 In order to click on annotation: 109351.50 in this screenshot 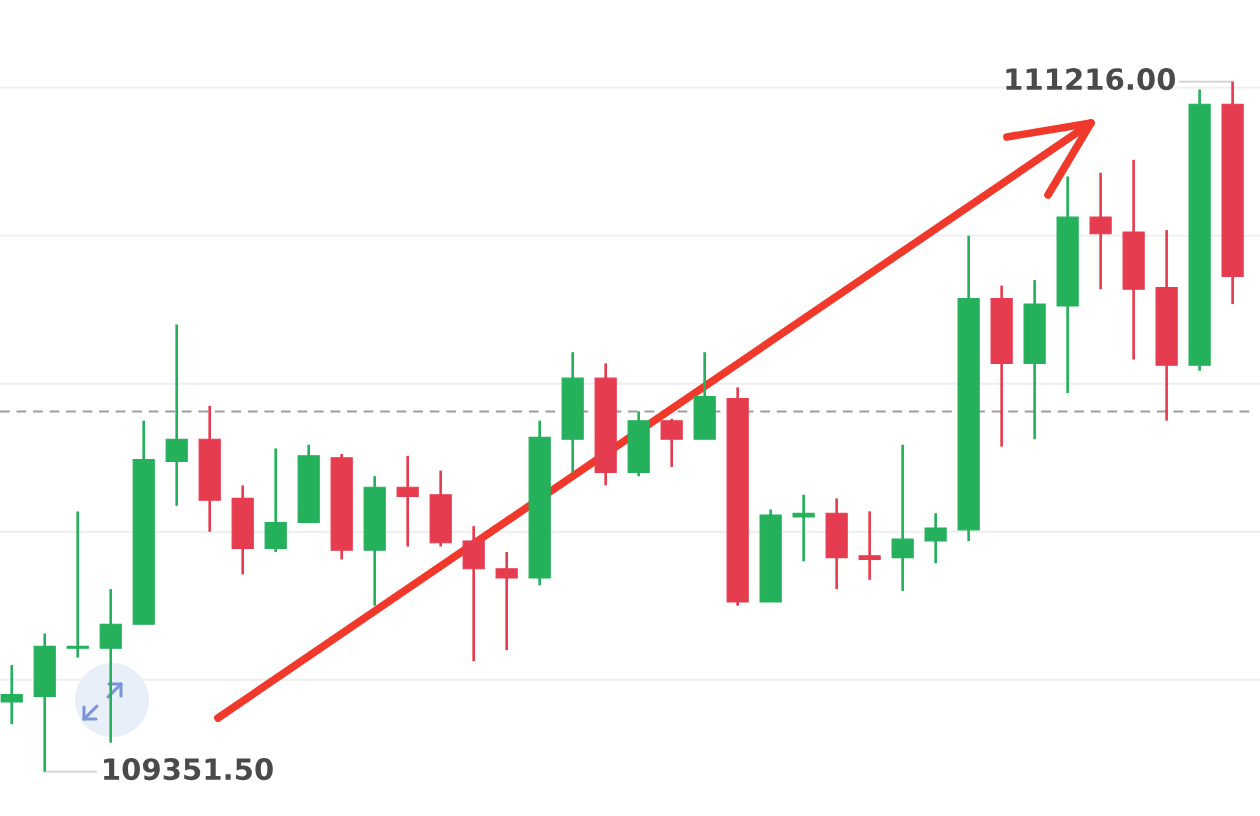, I will do `click(188, 769)`.